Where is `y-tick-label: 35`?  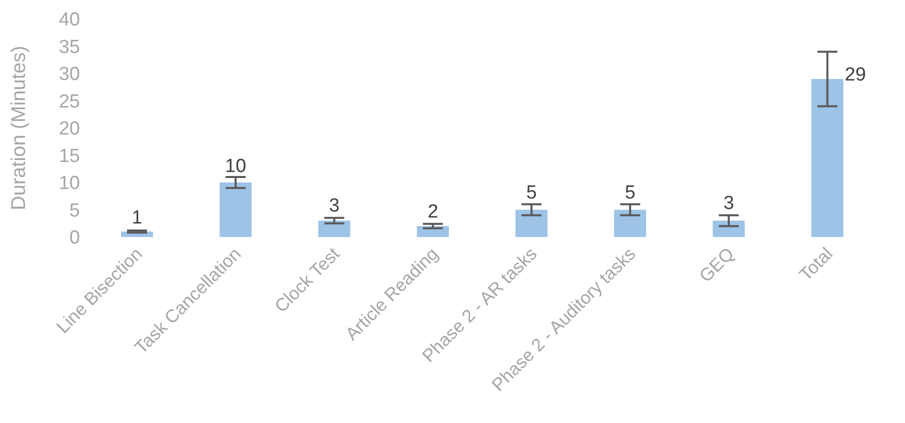
y-tick-label: 35 is located at coordinates (69, 47).